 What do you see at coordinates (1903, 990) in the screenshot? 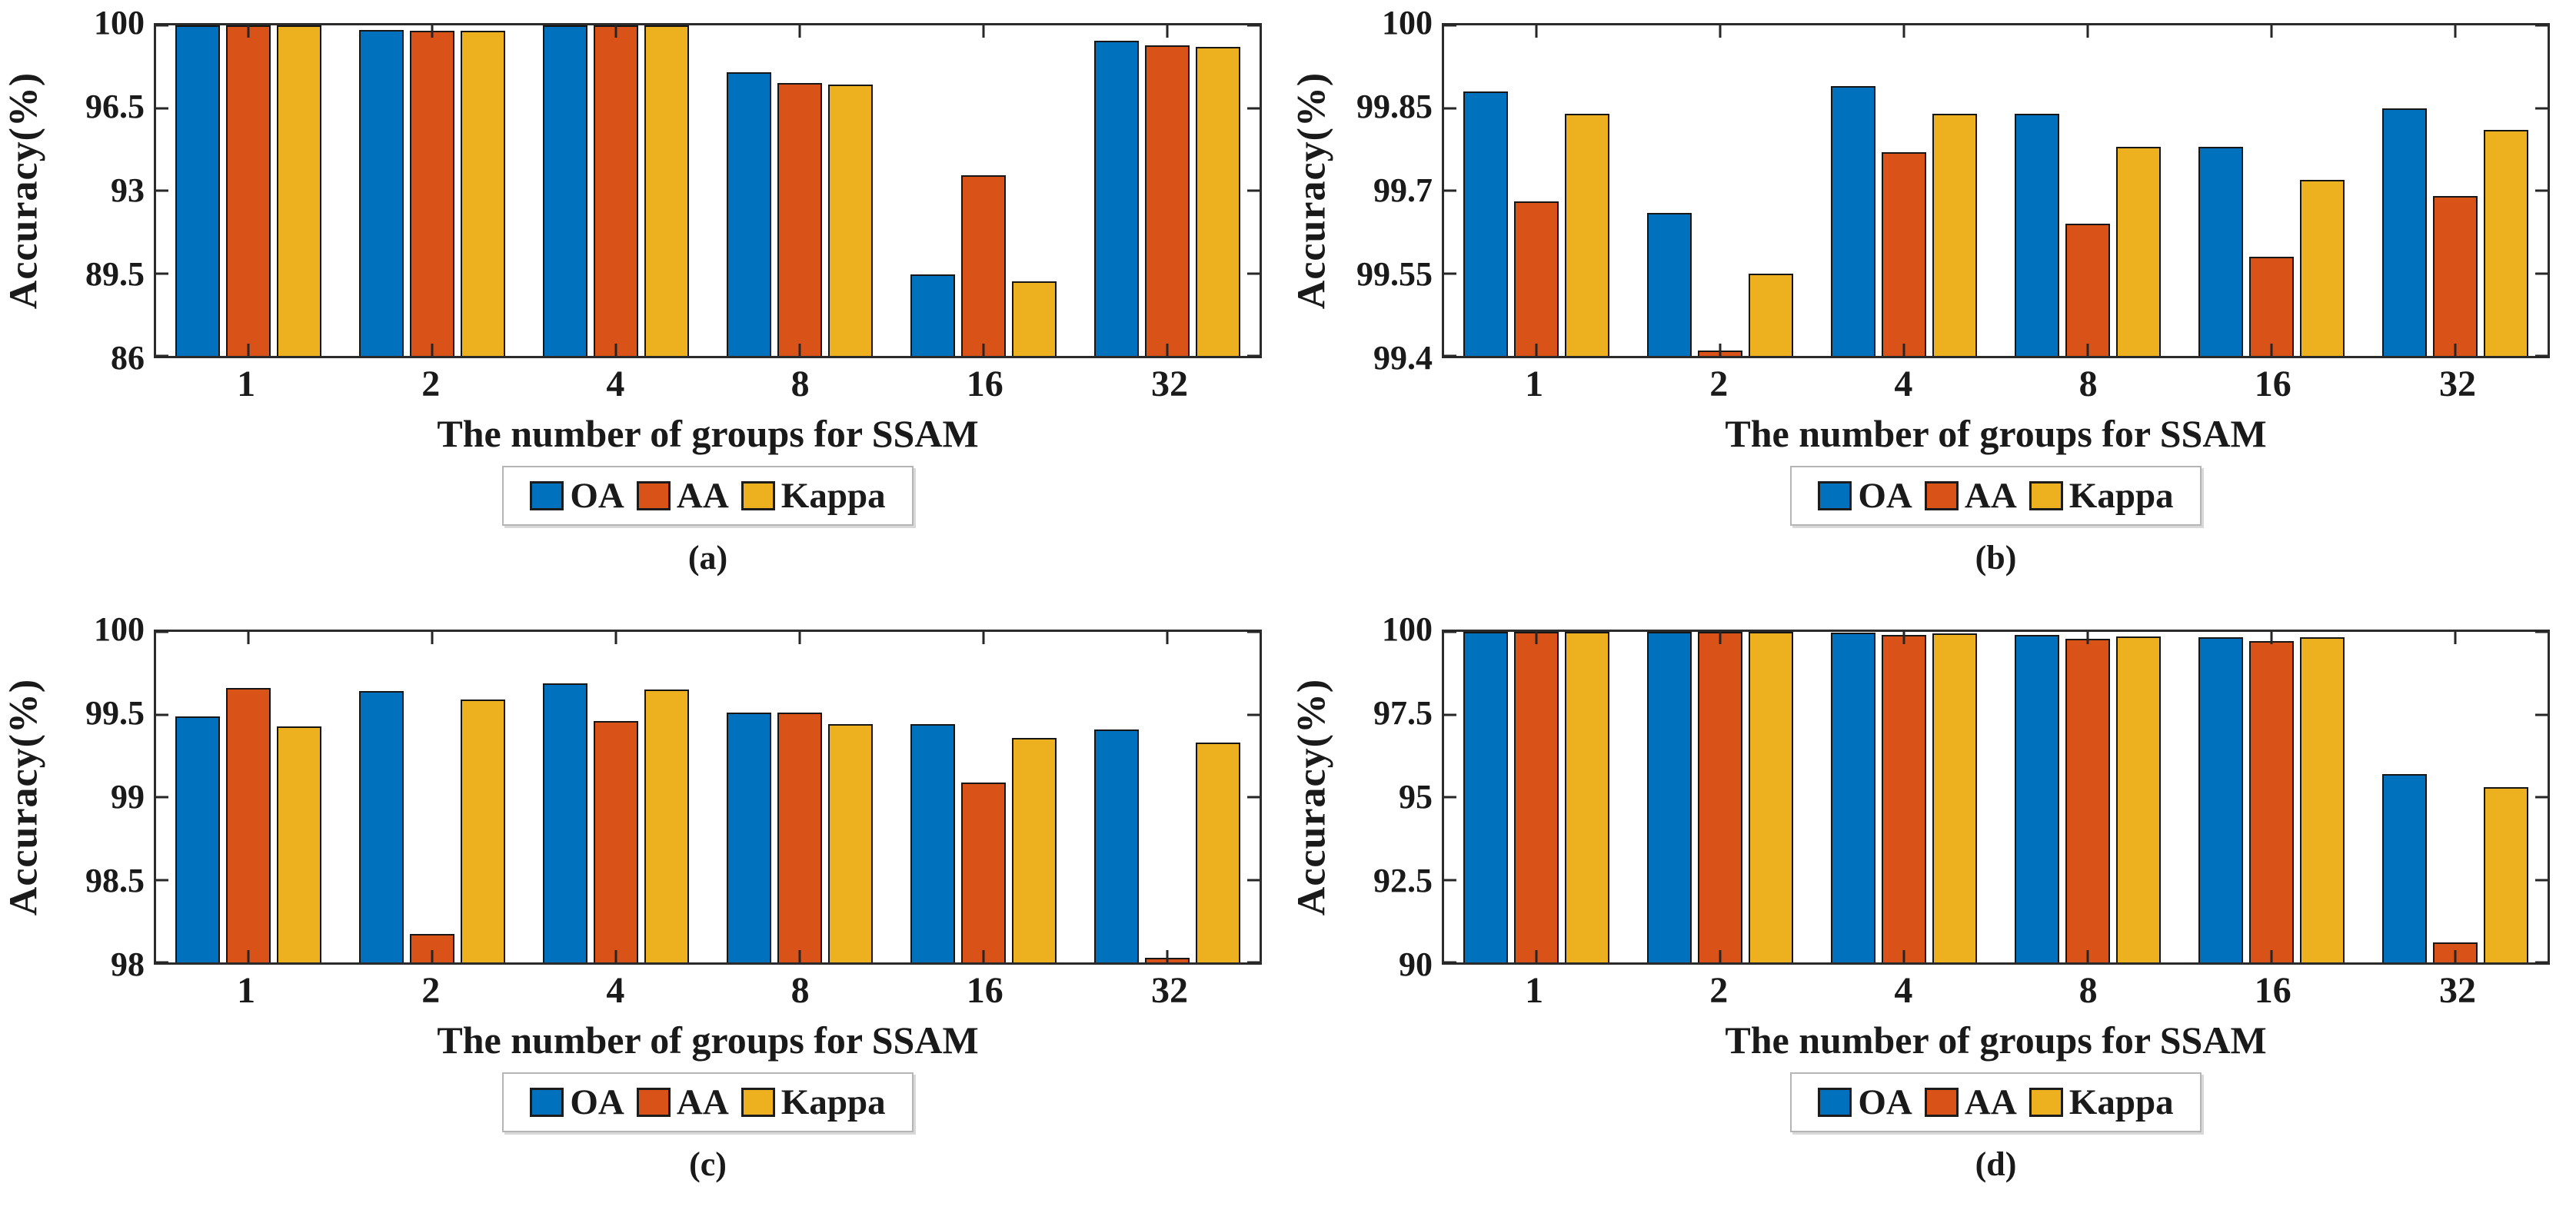
I see `x-tick-label-4: 4` at bounding box center [1903, 990].